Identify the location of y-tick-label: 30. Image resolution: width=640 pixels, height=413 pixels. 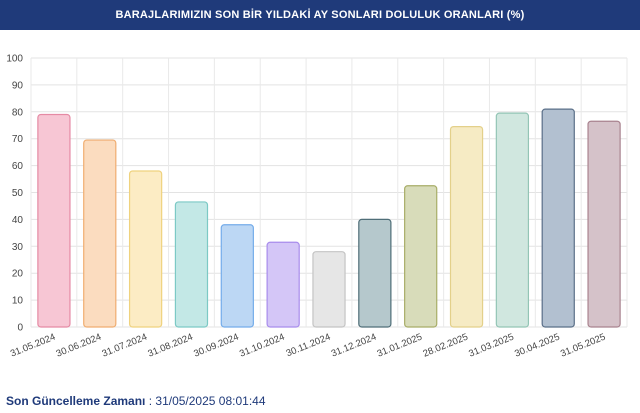
(18, 247).